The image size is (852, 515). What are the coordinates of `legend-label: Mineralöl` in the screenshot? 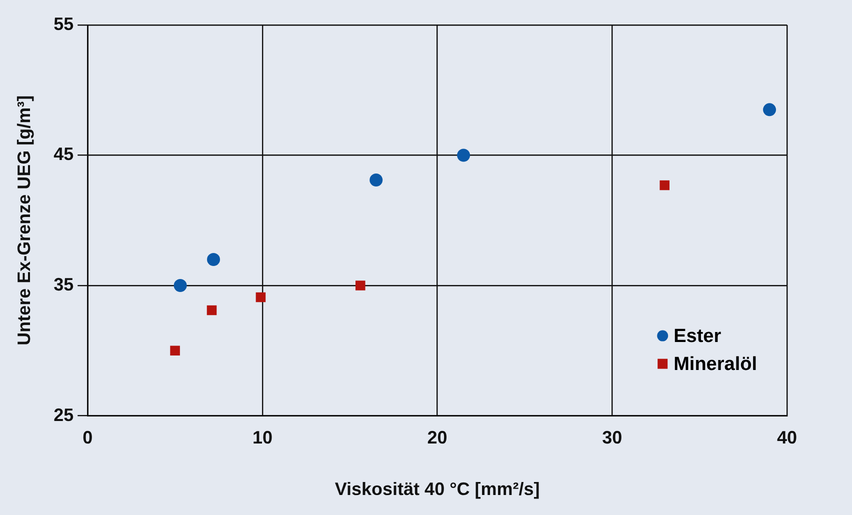 It's located at (716, 365).